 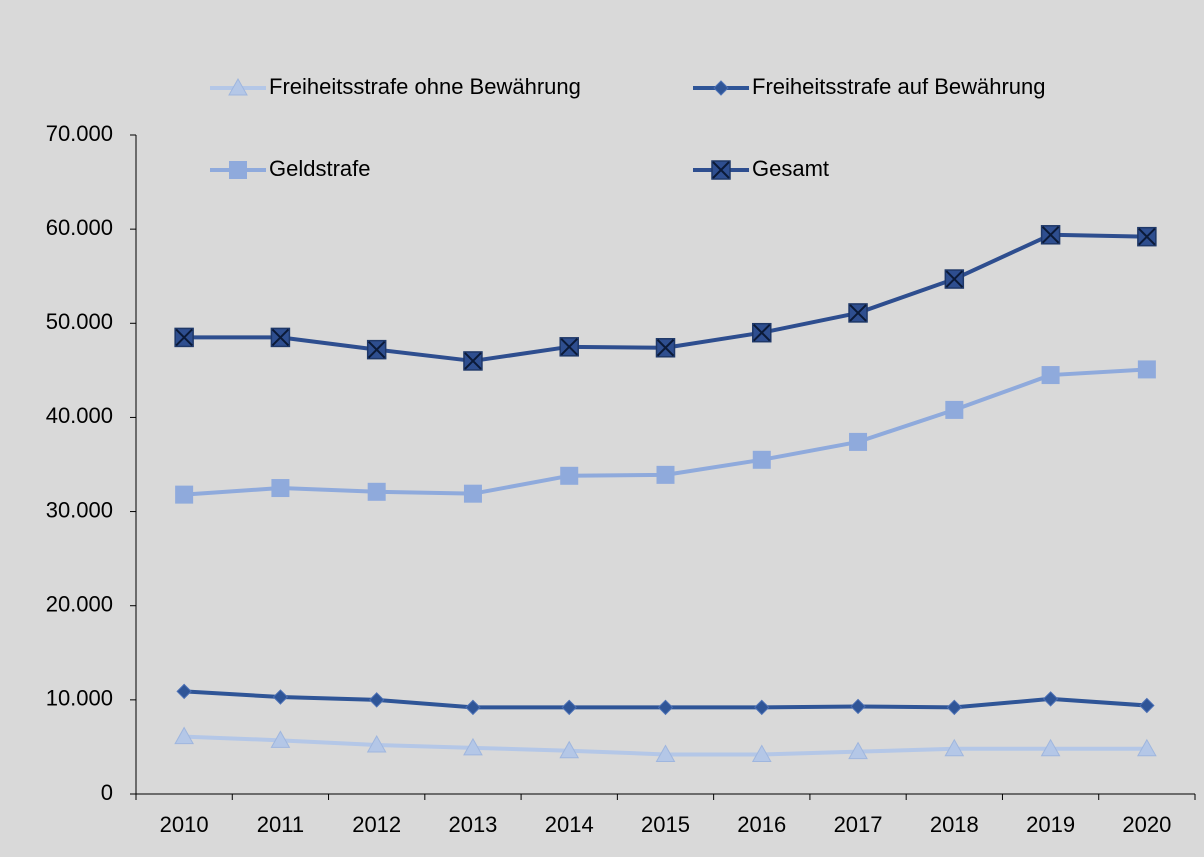 What do you see at coordinates (1146, 824) in the screenshot?
I see `x-tick-label: 2020` at bounding box center [1146, 824].